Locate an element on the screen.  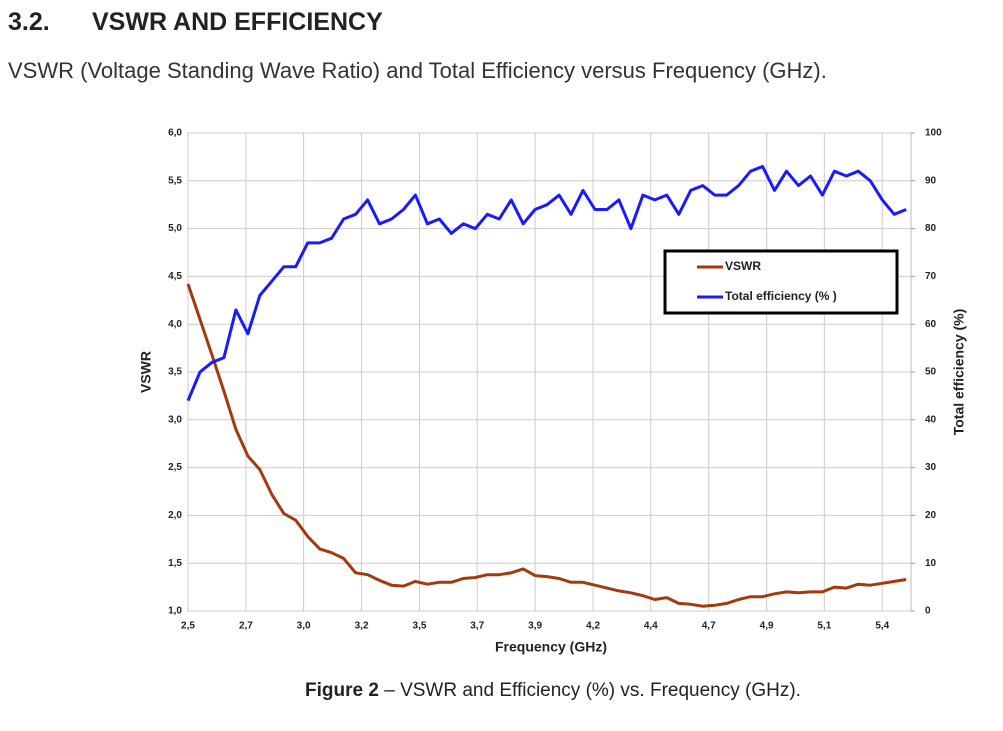
y2-tick-label: 70 is located at coordinates (931, 276).